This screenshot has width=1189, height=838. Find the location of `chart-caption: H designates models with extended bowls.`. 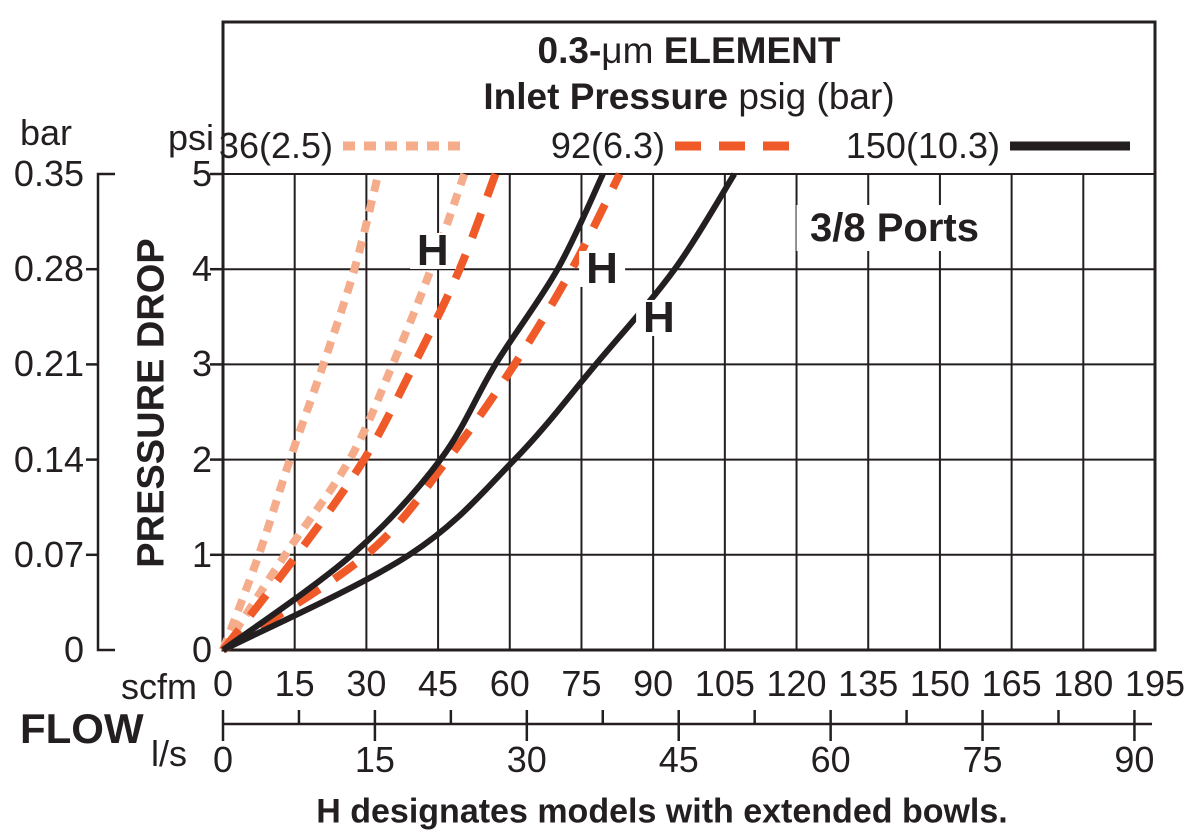

chart-caption: H designates models with extended bowls. is located at coordinates (662, 811).